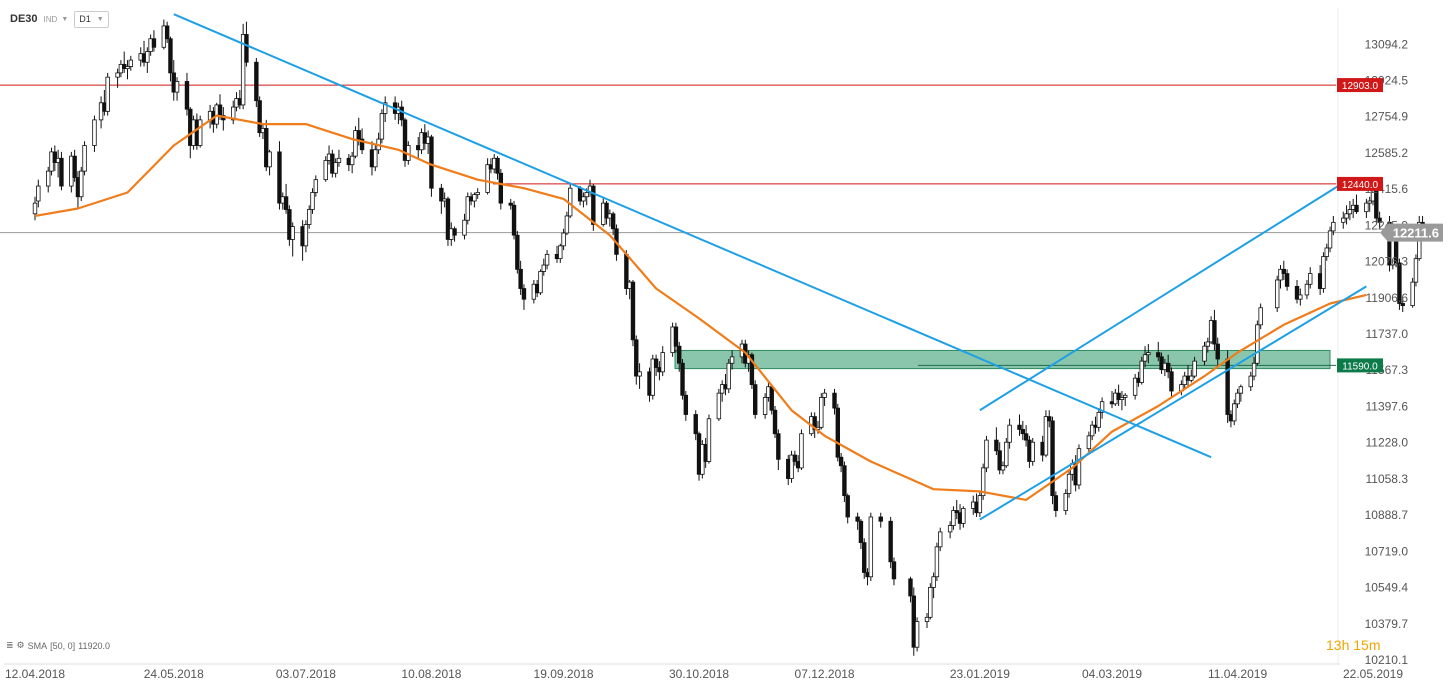  I want to click on y-tick-label: 10210.1, so click(1387, 660).